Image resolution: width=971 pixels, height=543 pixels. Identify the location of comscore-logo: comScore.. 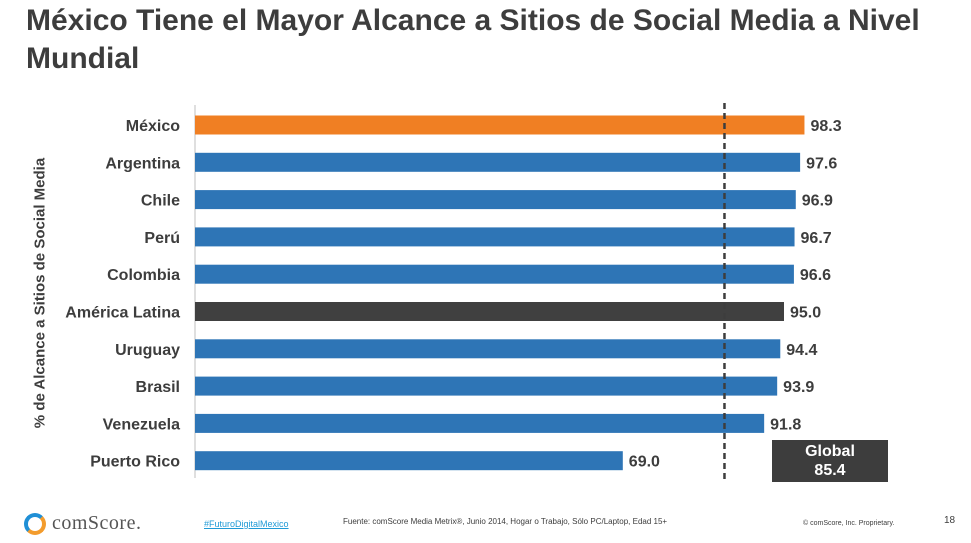
(82, 523).